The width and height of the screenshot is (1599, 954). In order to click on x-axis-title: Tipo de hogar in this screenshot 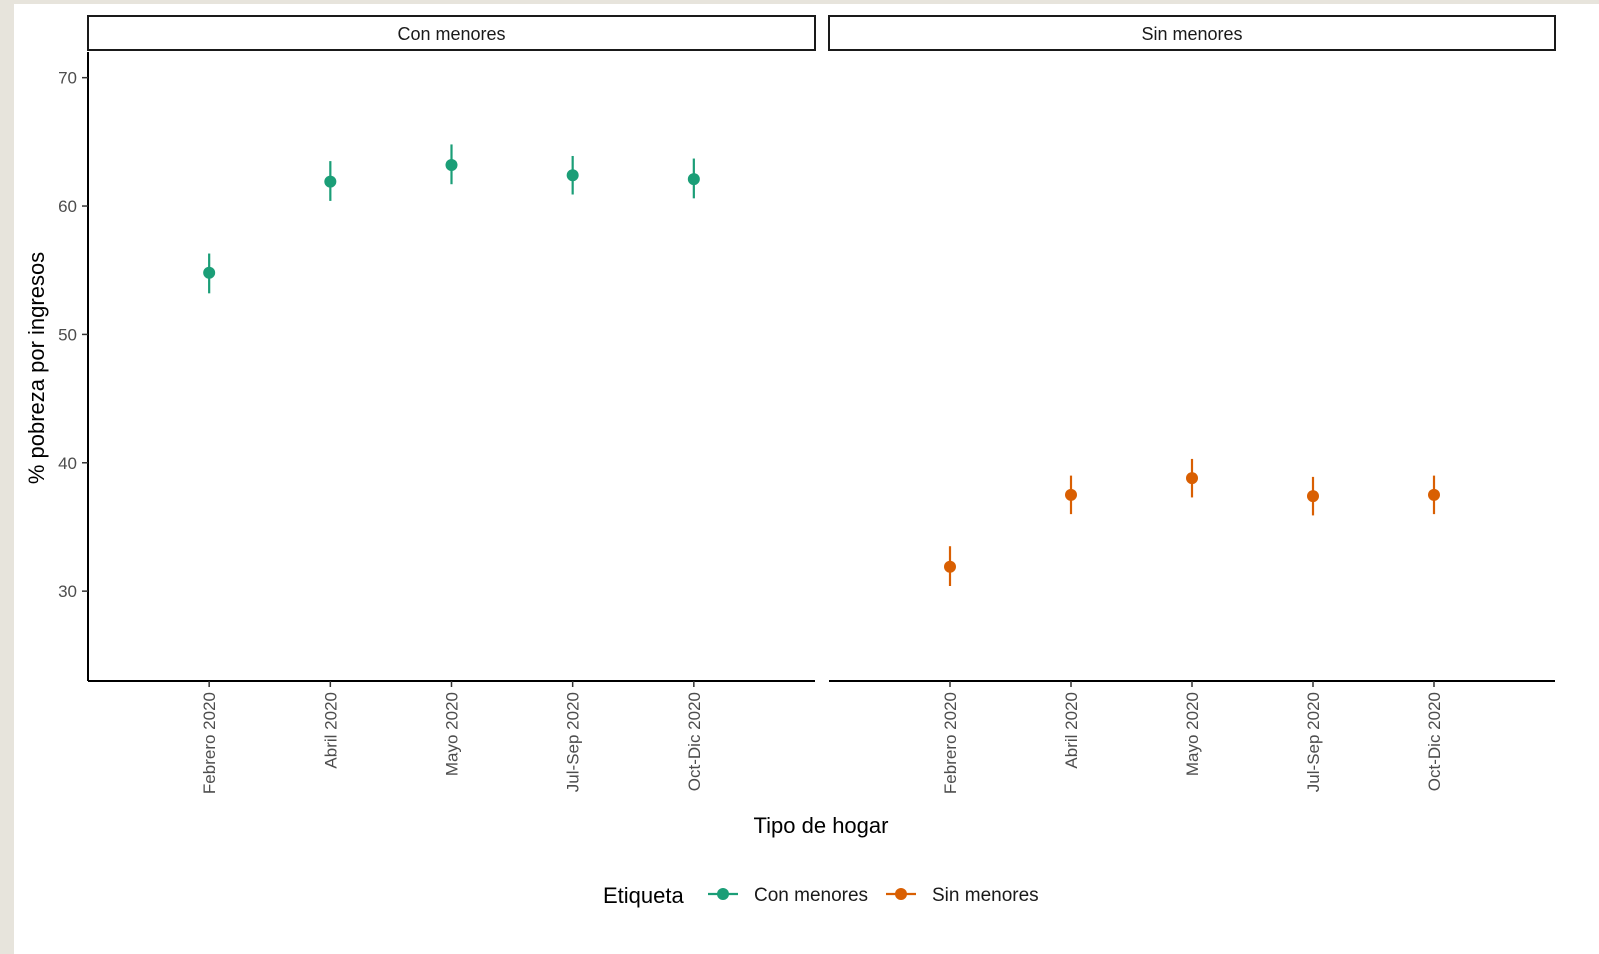, I will do `click(821, 825)`.